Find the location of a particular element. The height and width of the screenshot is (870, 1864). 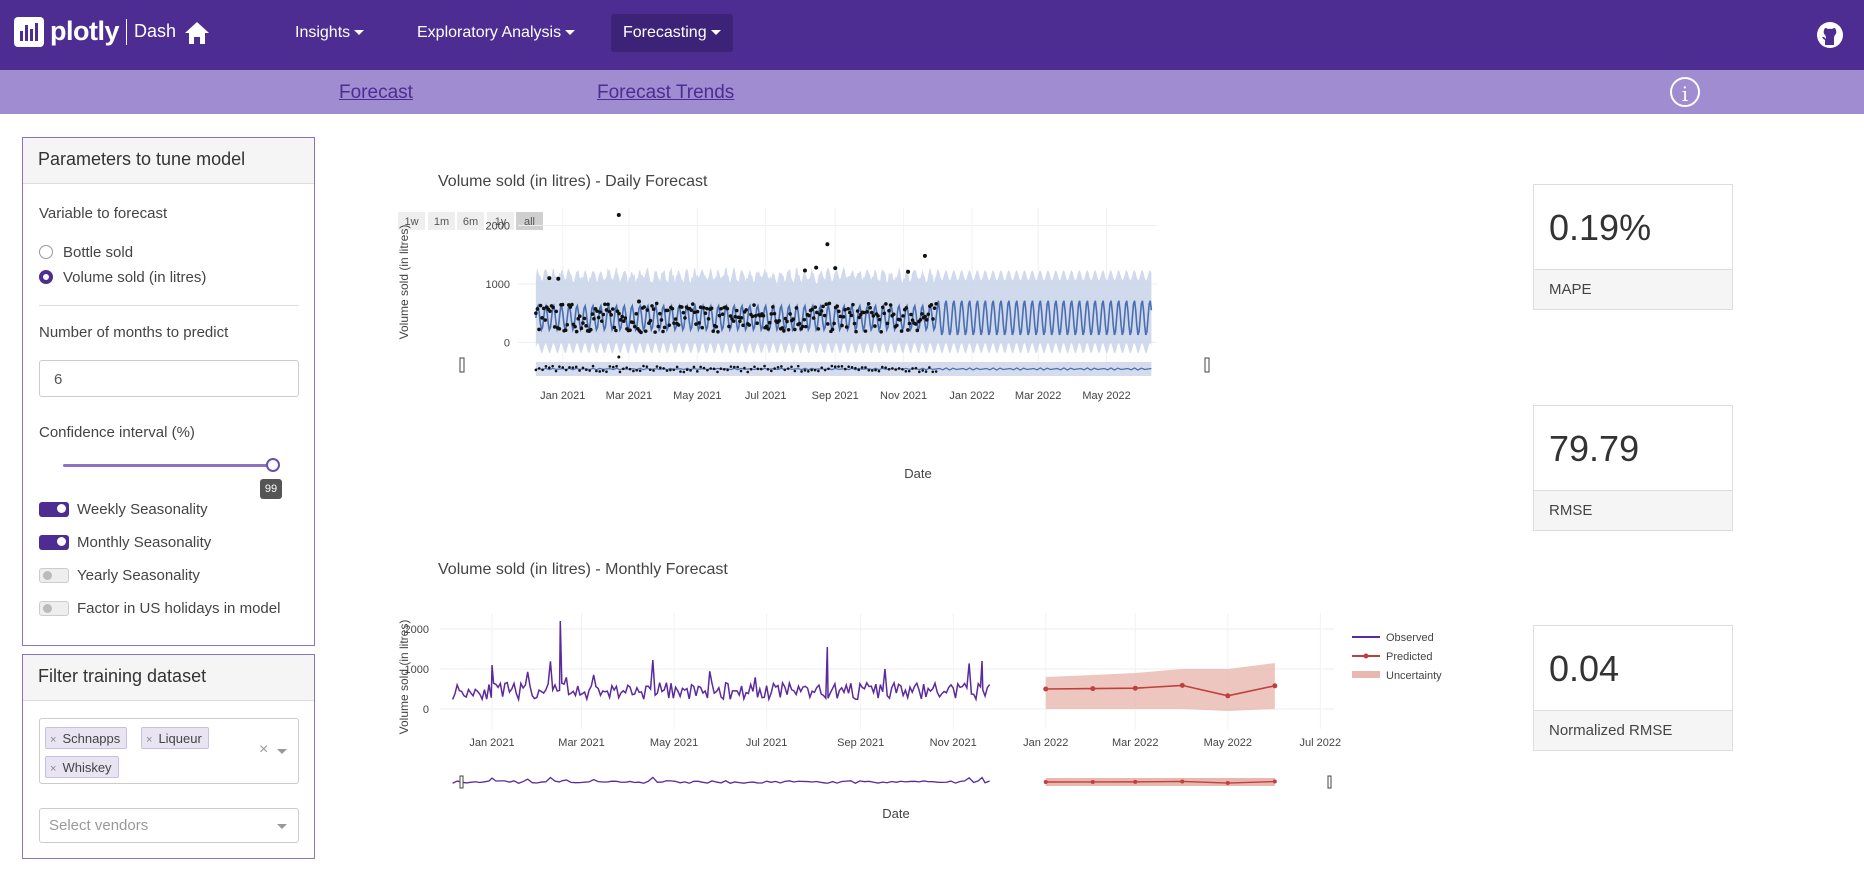

menu-forecasting: Forecasting is located at coordinates (672, 33).